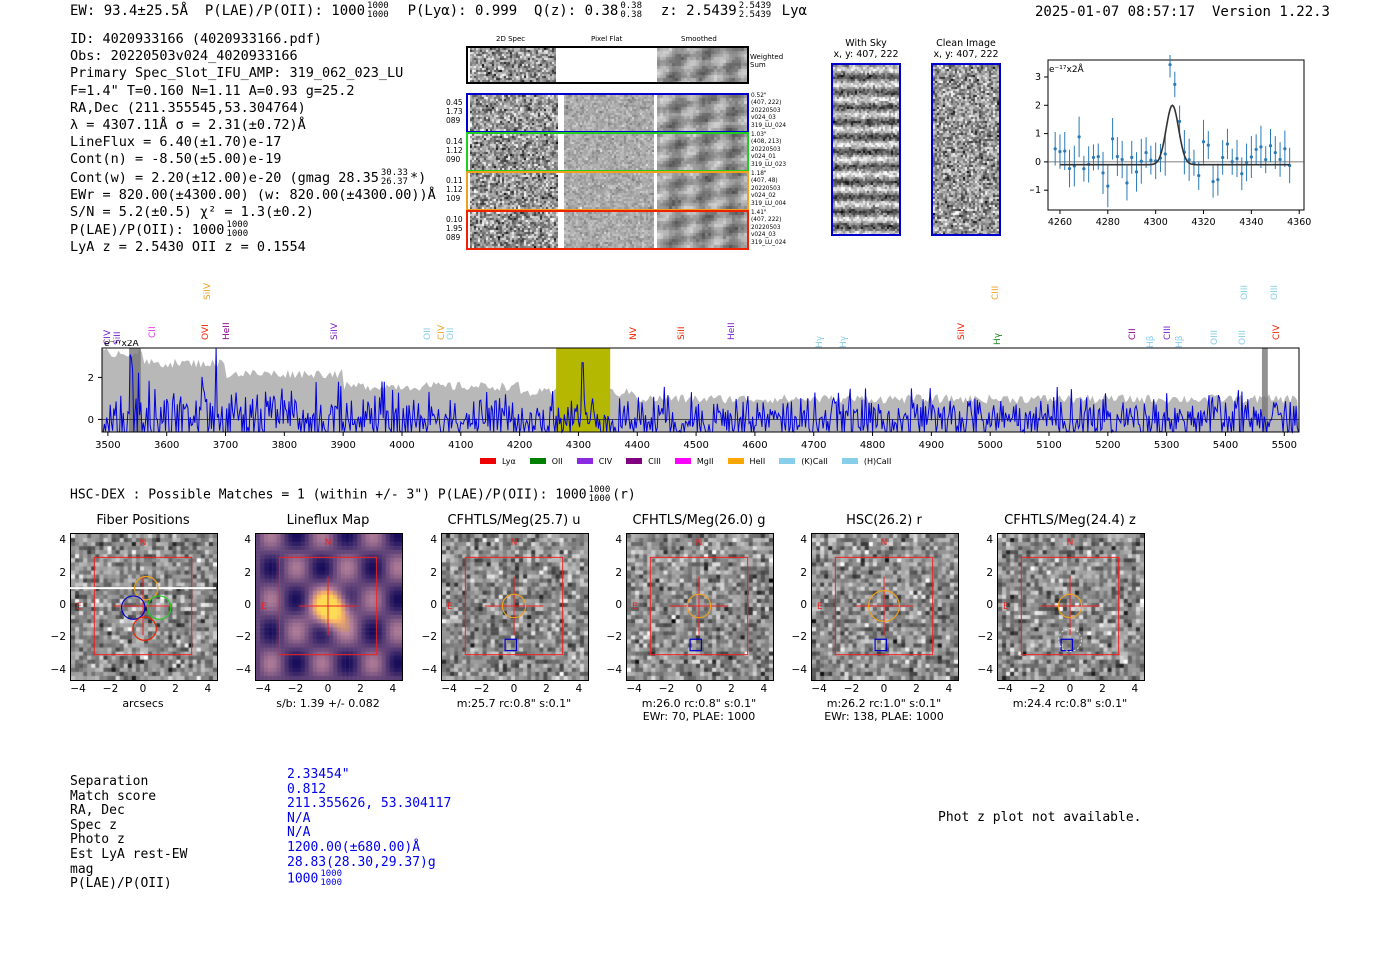  What do you see at coordinates (453, 159) in the screenshot?
I see `cutout-stat: 090` at bounding box center [453, 159].